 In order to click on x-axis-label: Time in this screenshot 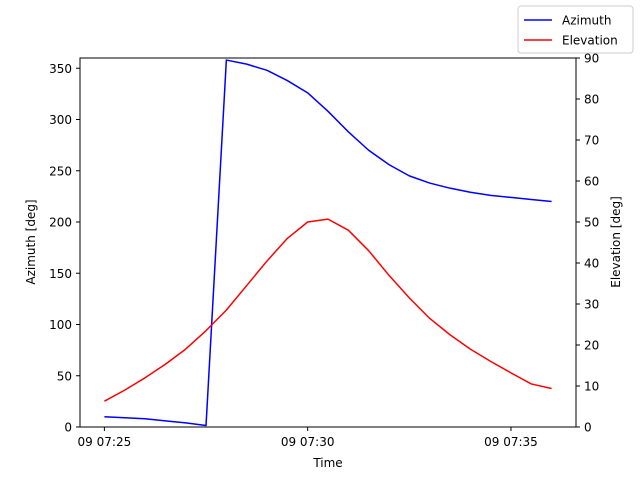, I will do `click(327, 463)`.